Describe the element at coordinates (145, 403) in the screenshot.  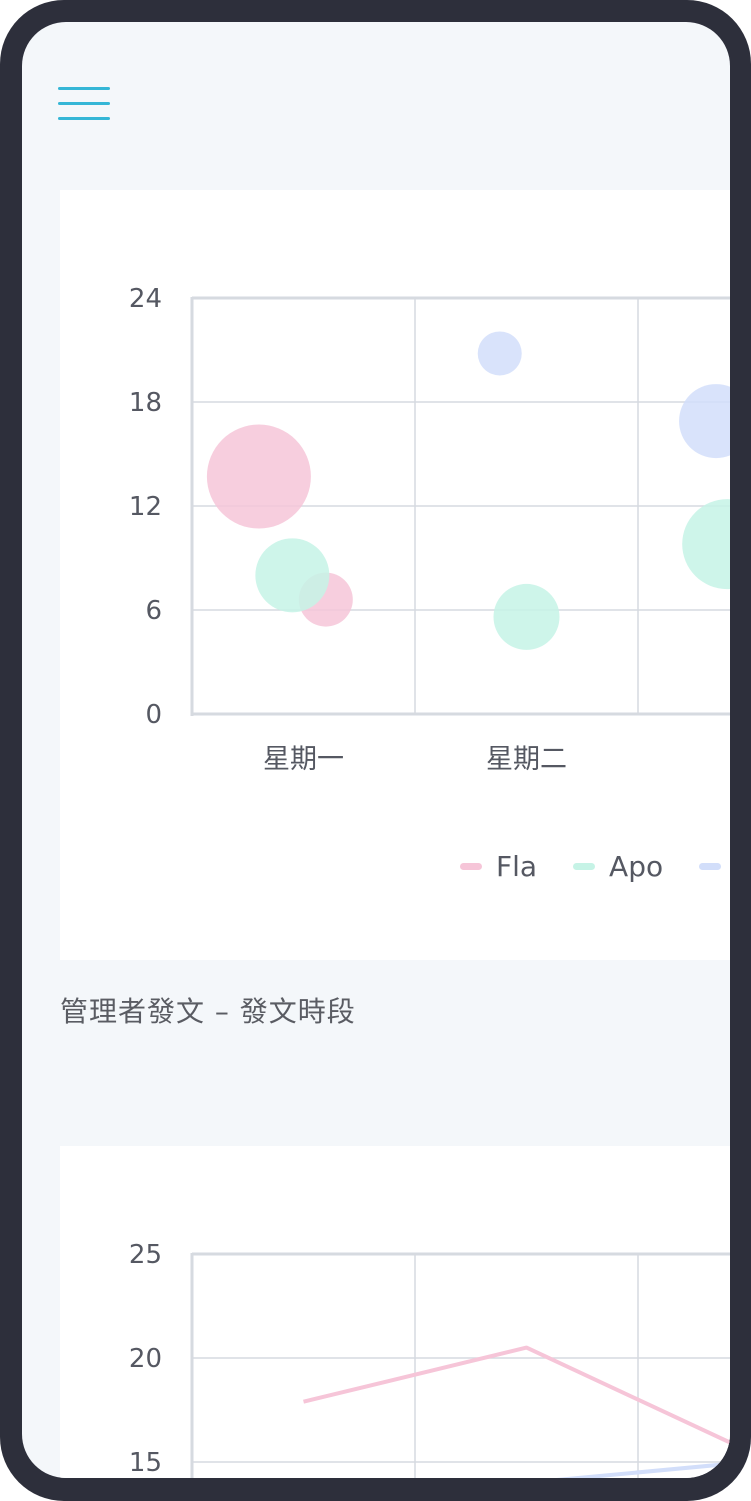
I see `y-tick-label: 18` at that location.